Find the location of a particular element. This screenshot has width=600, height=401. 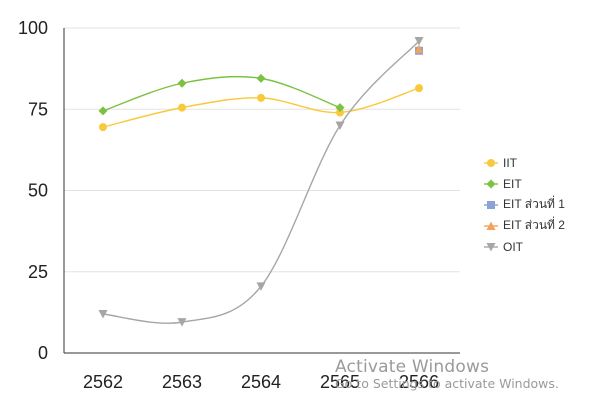

legend-item: OIT is located at coordinates (524, 246).